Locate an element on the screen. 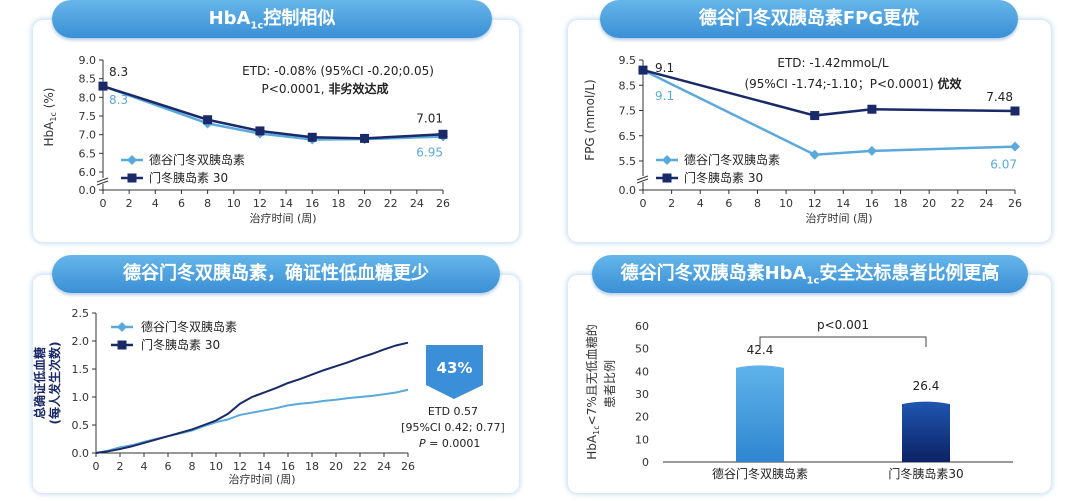  y-tick-label: 50 is located at coordinates (642, 349).